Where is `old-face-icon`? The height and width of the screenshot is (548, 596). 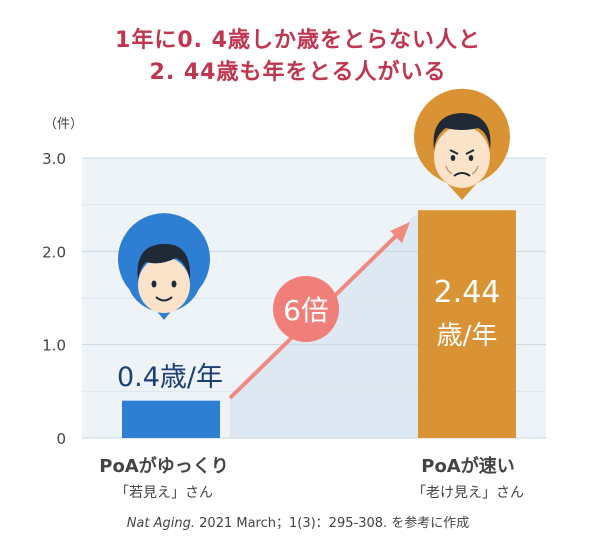
old-face-icon is located at coordinates (462, 144).